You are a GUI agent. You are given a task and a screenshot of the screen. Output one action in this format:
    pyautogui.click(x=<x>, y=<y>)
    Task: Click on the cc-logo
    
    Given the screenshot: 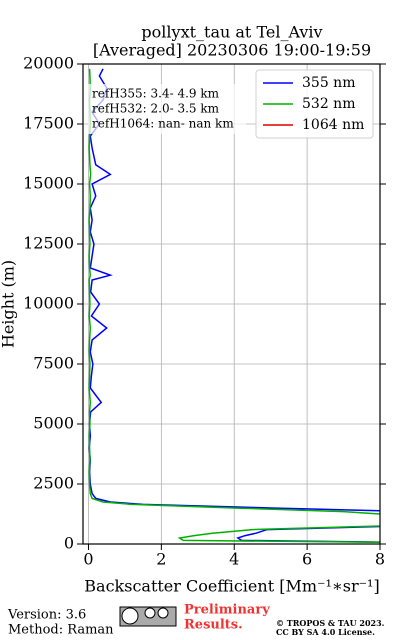 What is the action you would take?
    pyautogui.click(x=148, y=616)
    